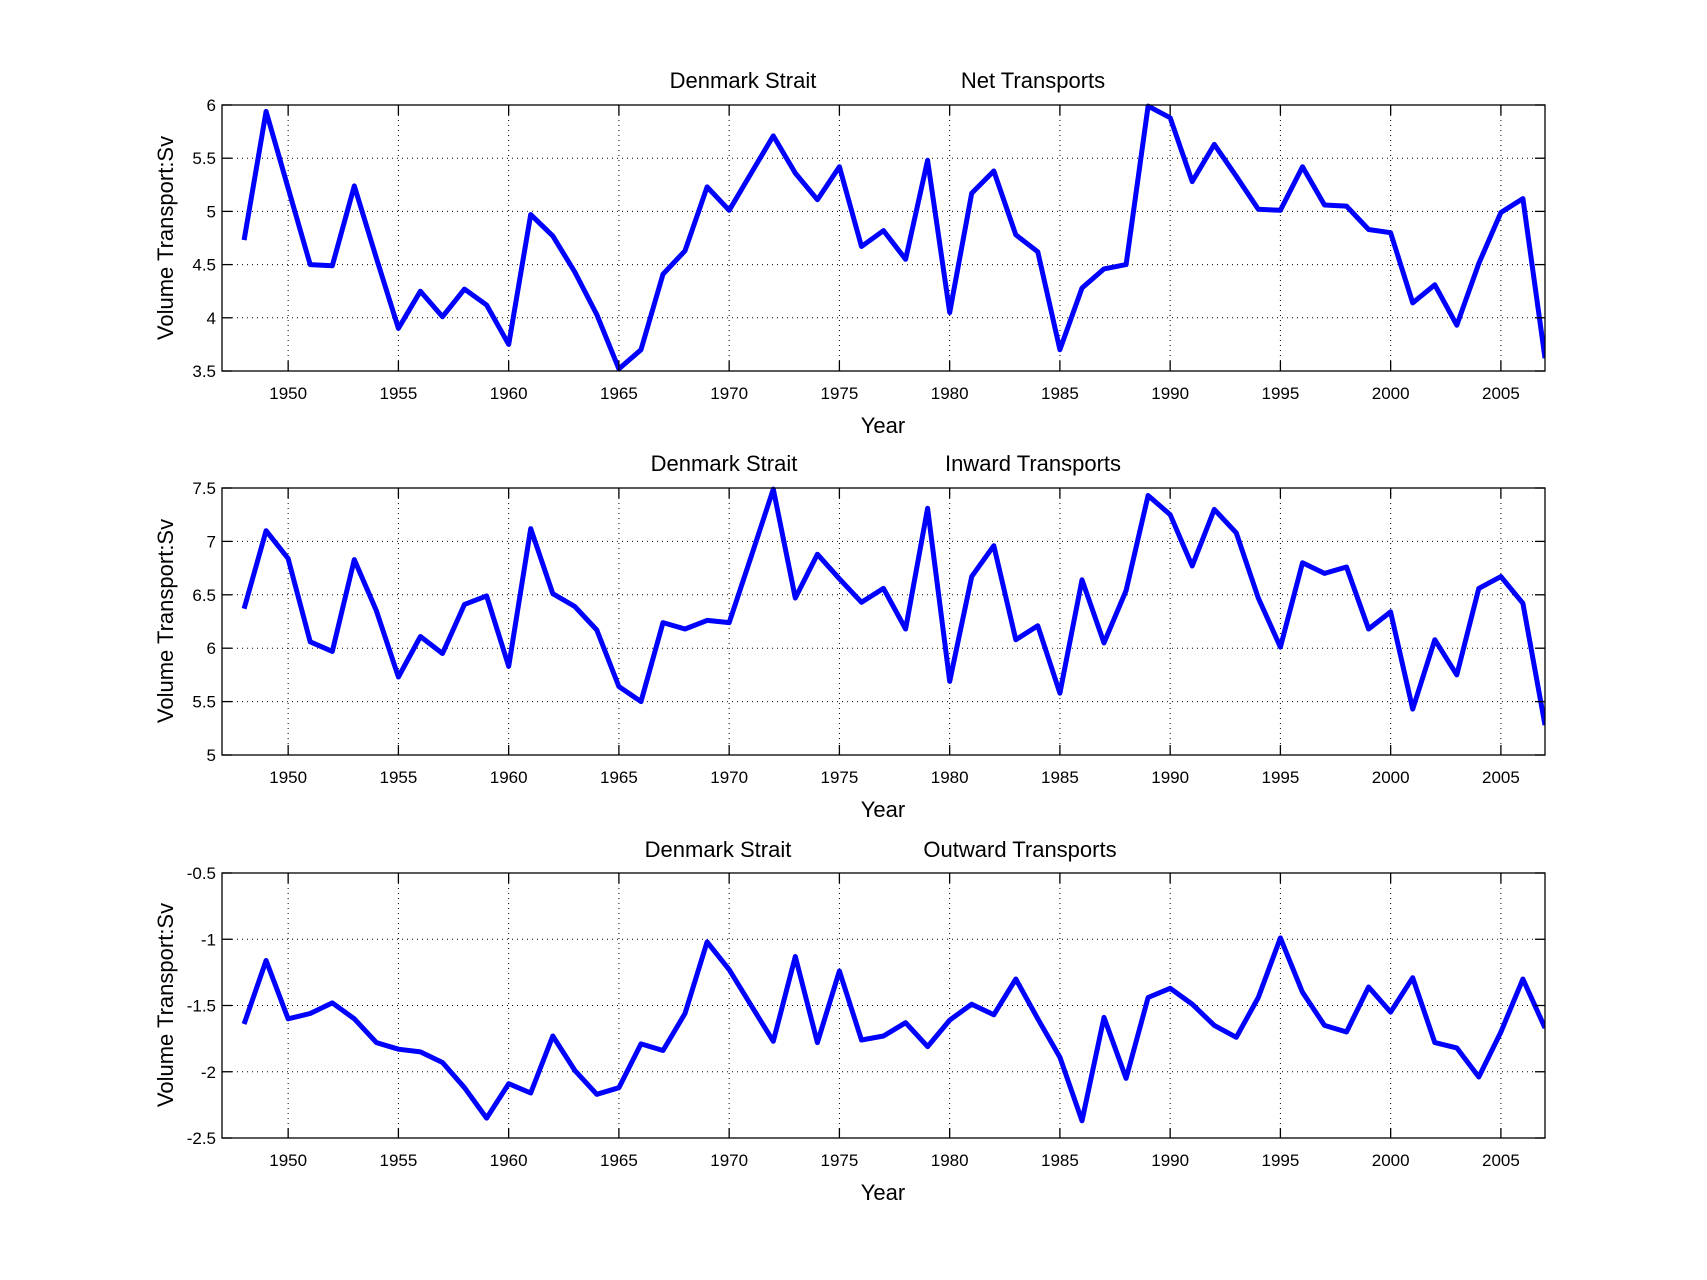 This screenshot has width=1707, height=1280. Describe the element at coordinates (201, 873) in the screenshot. I see `y-tick-label: -0.5` at that location.